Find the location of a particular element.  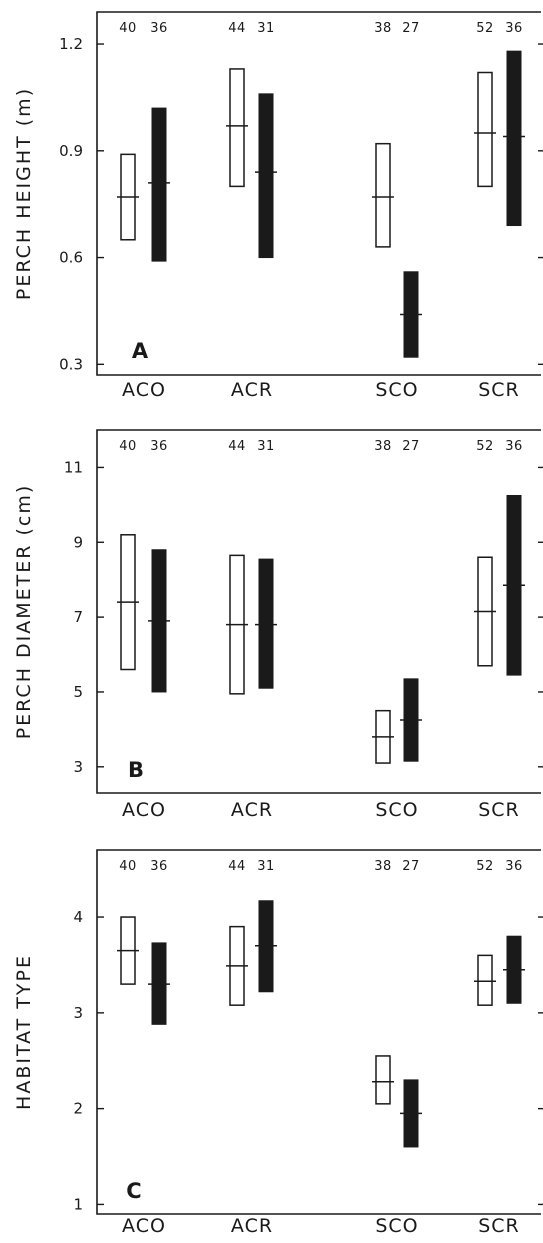

y-axis-label: PERCH HEIGHT (m) is located at coordinates (24, 193).